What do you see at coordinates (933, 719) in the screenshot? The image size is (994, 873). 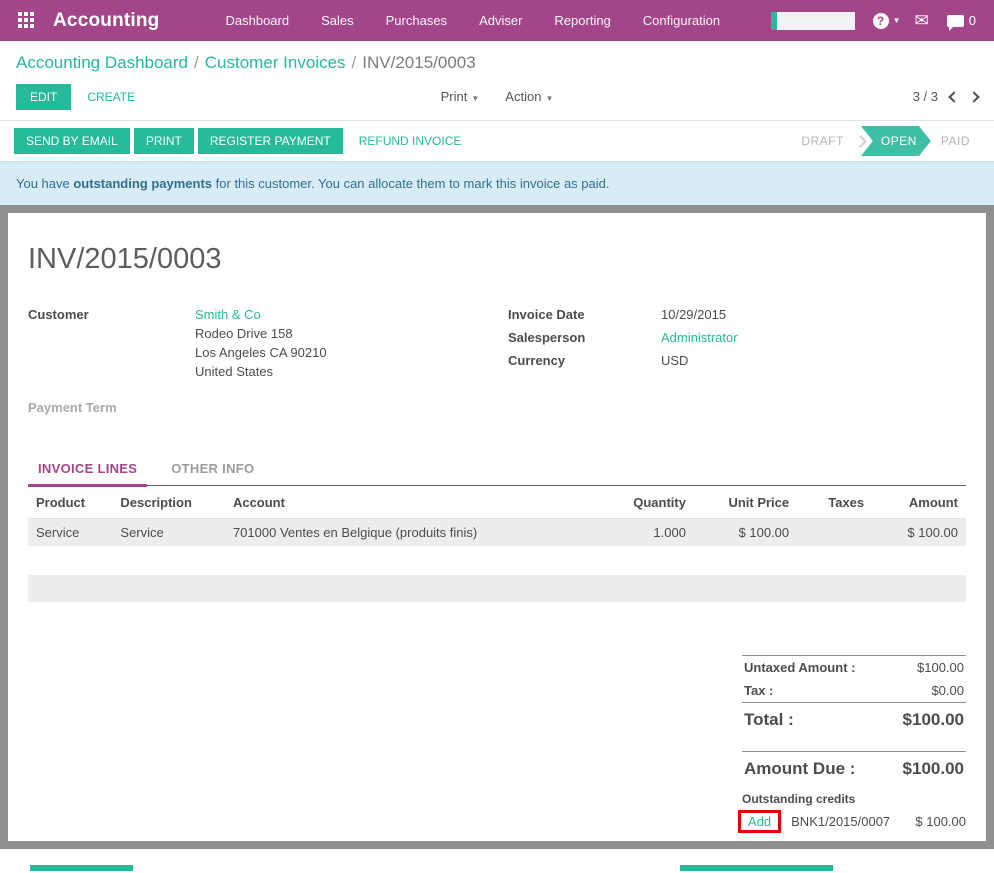 I see `total-value: $100.00` at bounding box center [933, 719].